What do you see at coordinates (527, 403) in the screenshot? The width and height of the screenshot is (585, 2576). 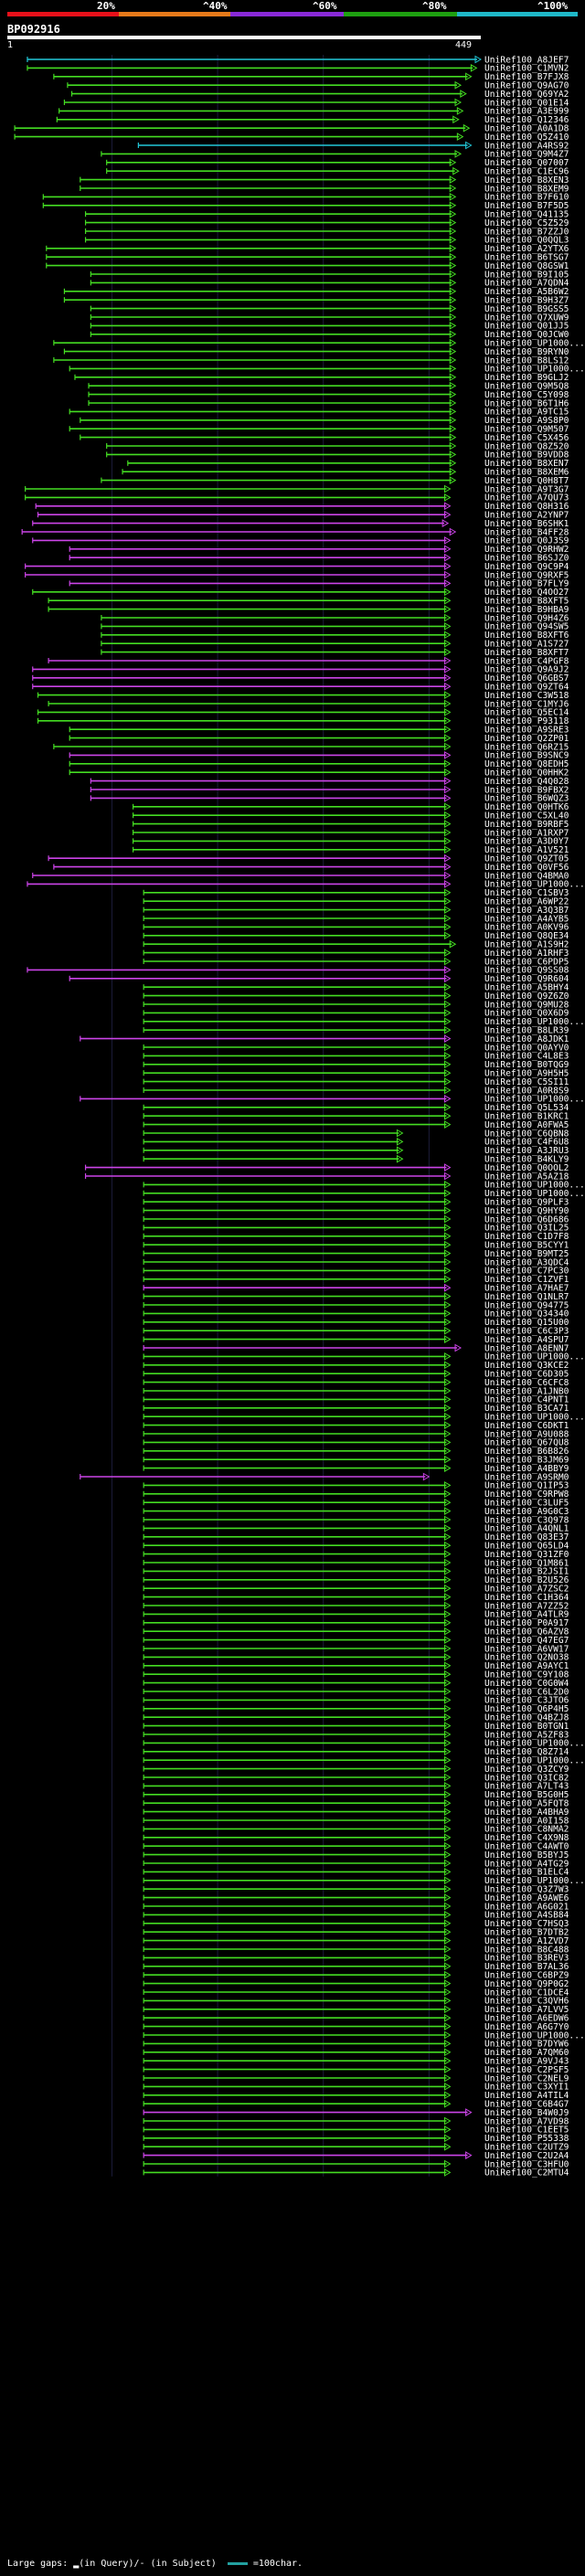 I see `hit-label: UniRef100_B6T1H6` at bounding box center [527, 403].